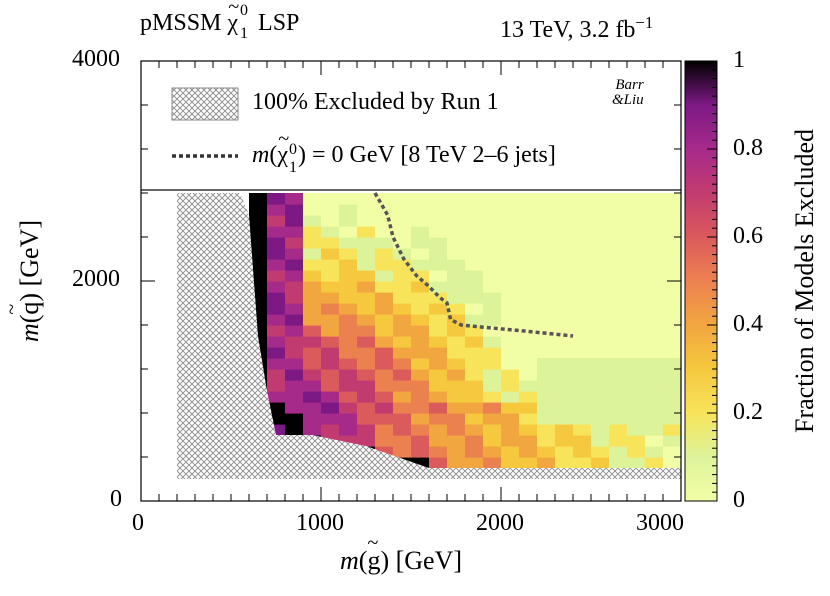  What do you see at coordinates (628, 92) in the screenshot?
I see `watermark: Barr &Liu` at bounding box center [628, 92].